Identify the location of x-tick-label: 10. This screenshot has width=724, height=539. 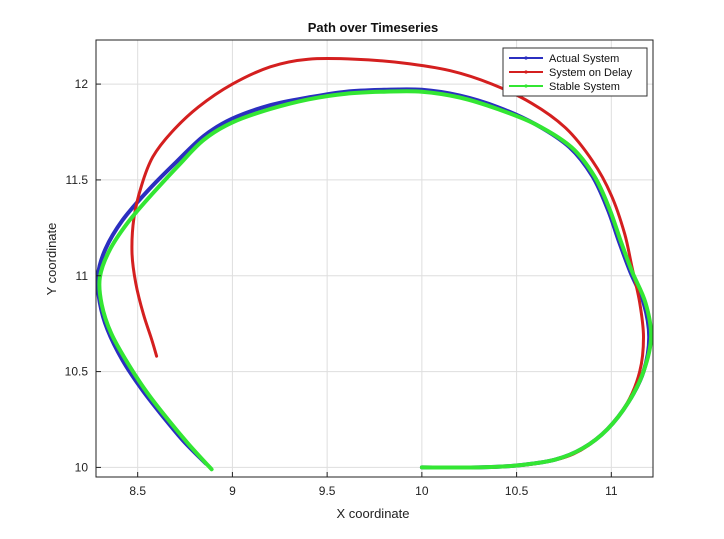
(422, 491).